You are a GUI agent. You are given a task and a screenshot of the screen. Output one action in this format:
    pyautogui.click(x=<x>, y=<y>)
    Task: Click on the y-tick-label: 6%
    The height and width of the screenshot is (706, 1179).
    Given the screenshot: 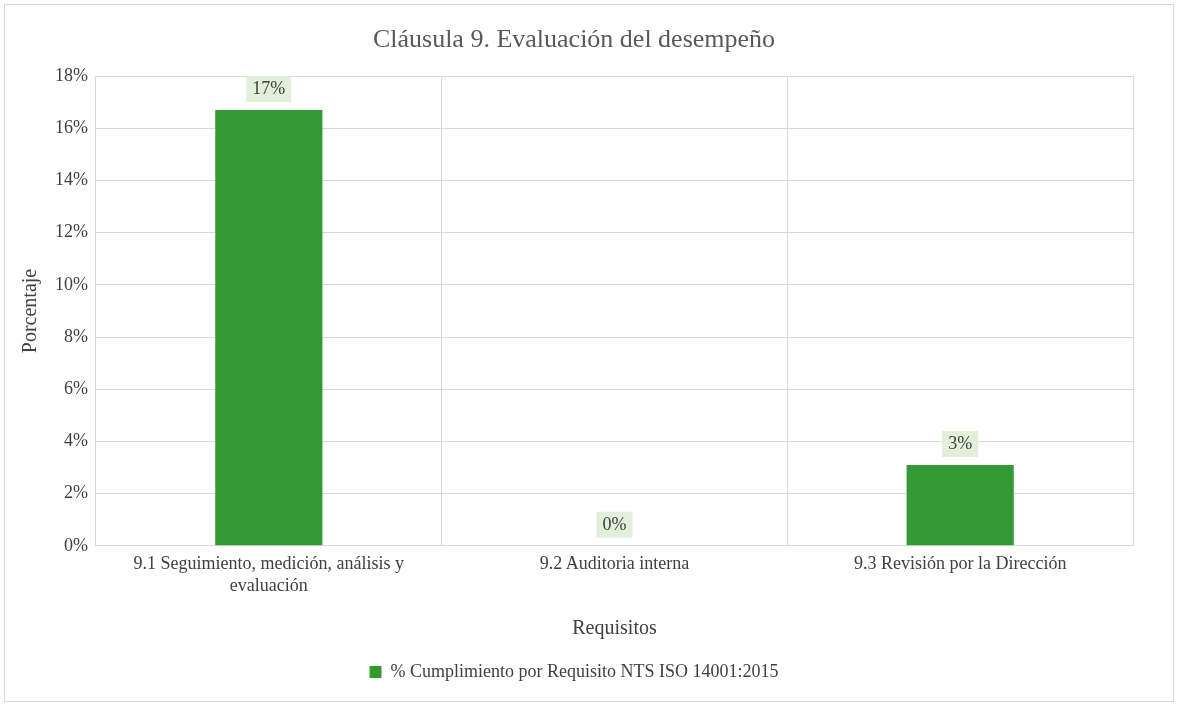 What is the action you would take?
    pyautogui.click(x=75, y=388)
    